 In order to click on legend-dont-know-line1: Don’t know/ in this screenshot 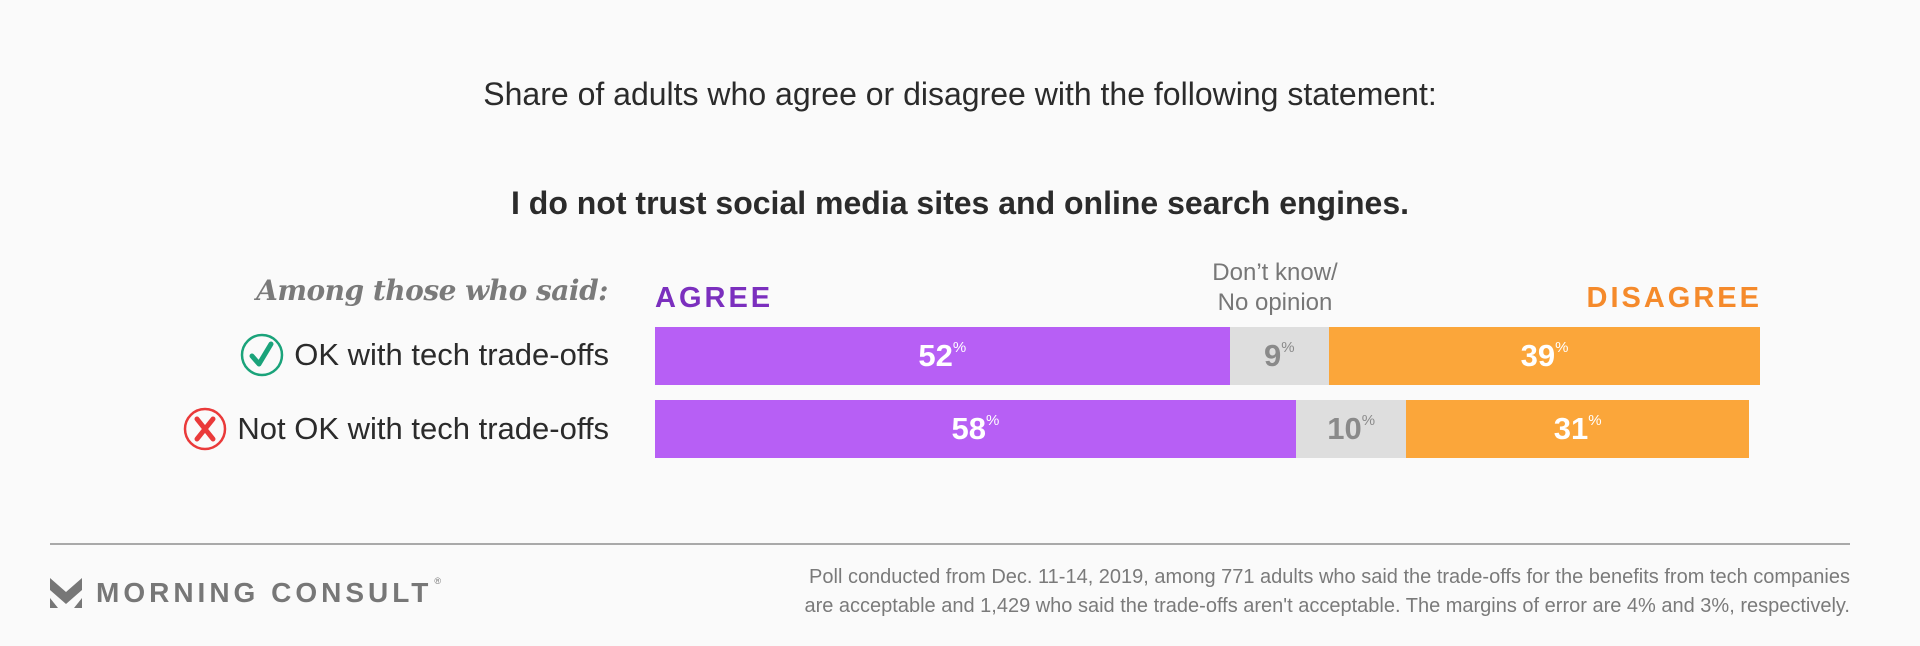, I will do `click(1275, 272)`.